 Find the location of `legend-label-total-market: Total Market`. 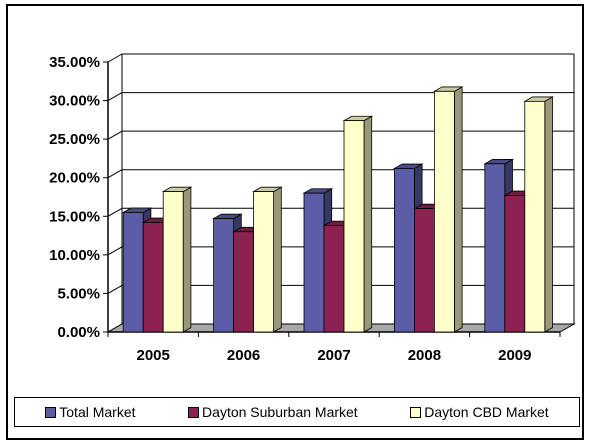

legend-label-total-market: Total Market is located at coordinates (97, 412).